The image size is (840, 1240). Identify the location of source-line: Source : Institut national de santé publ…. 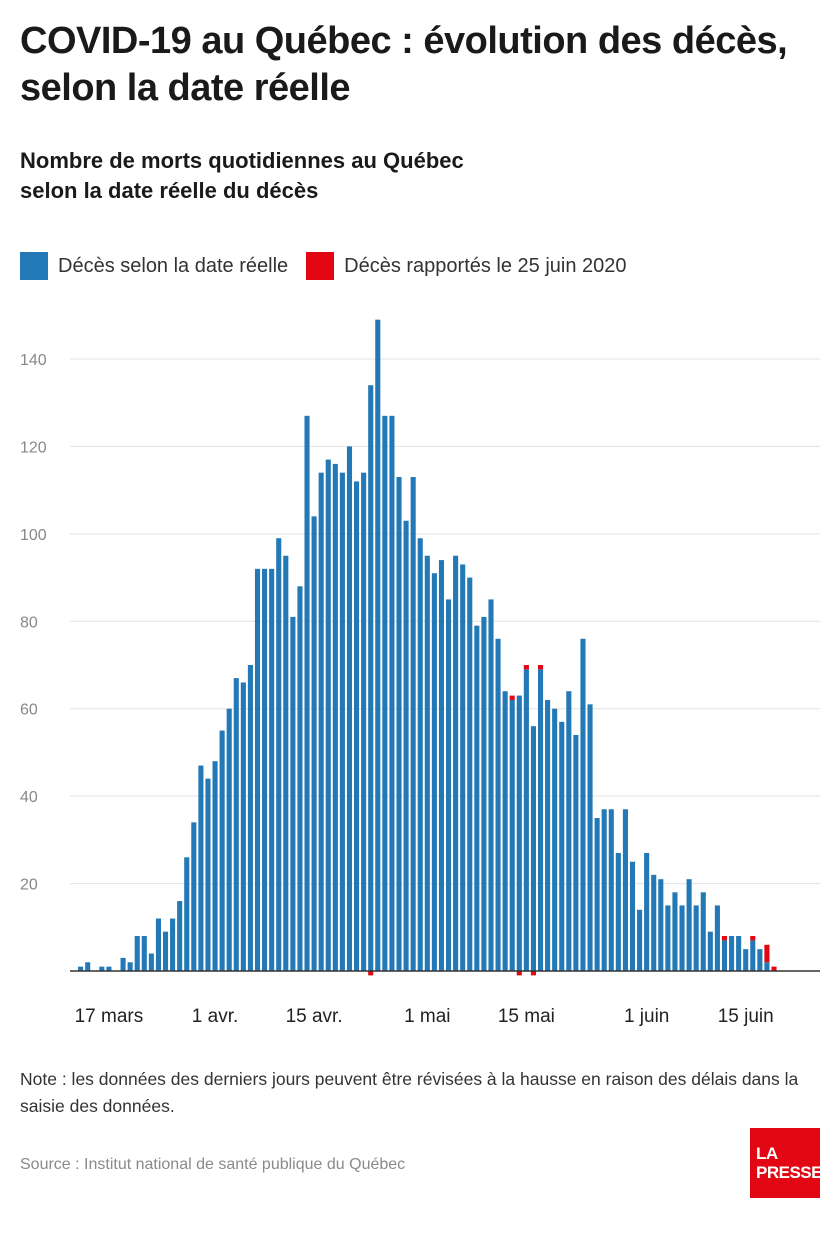
(213, 1164).